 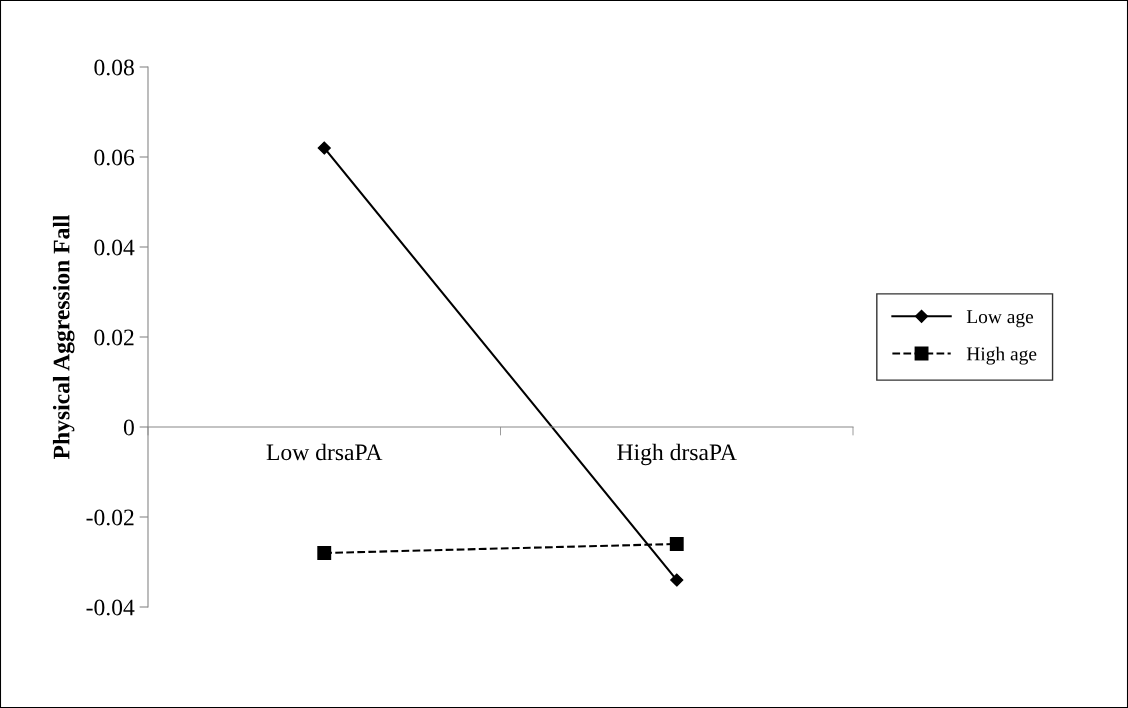 What do you see at coordinates (63, 337) in the screenshot?
I see `y-axis-title: Physical Aggression Fall` at bounding box center [63, 337].